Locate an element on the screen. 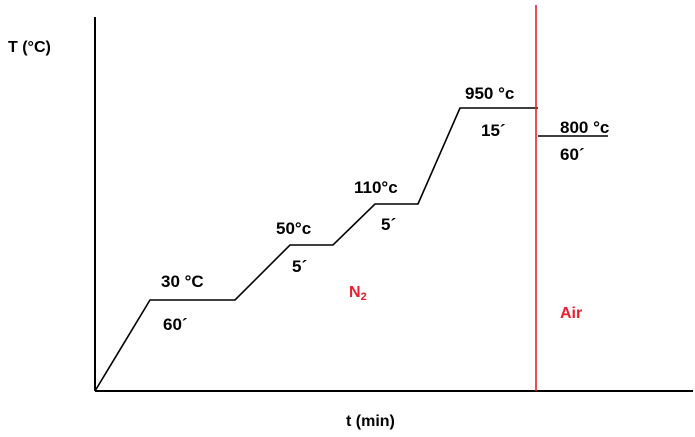  step-3-temperature: 110°c is located at coordinates (376, 187).